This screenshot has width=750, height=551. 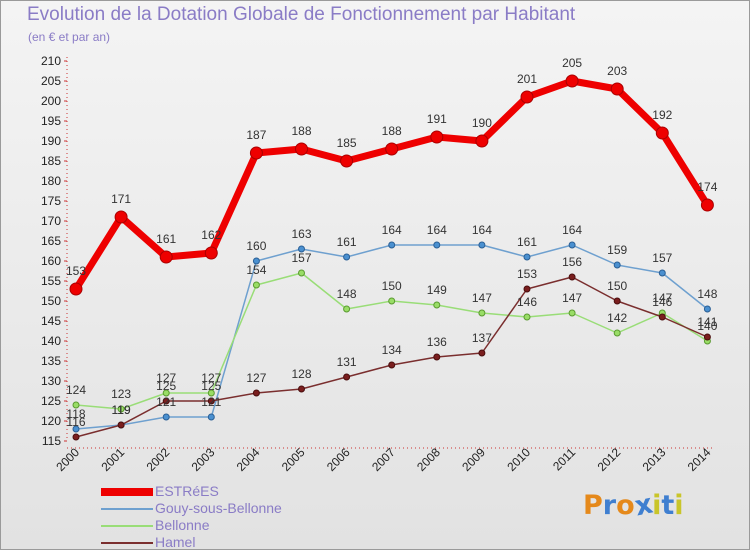 I want to click on data-label-gouy: 163, so click(x=301, y=234).